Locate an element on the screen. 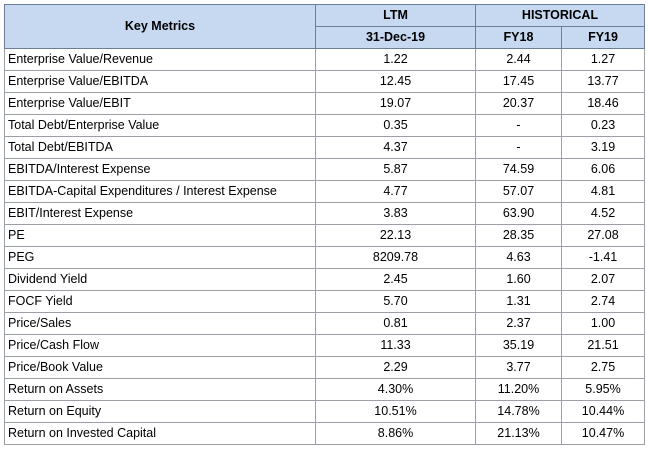  fy18-value: 4.63 is located at coordinates (518, 257).